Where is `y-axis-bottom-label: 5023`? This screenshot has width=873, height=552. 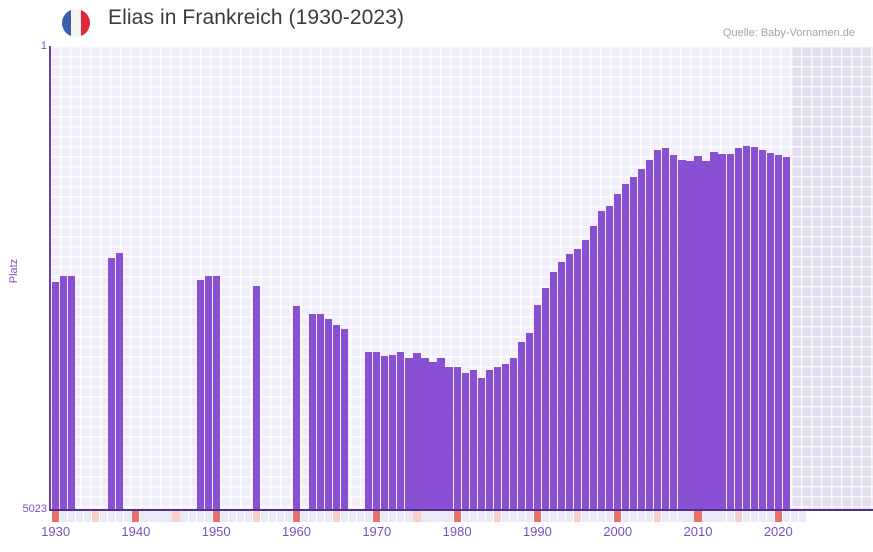
y-axis-bottom-label: 5023 is located at coordinates (34, 509).